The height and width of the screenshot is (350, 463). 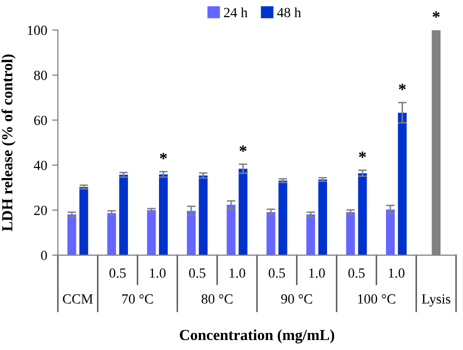 I want to click on text: CCM, so click(x=77, y=299).